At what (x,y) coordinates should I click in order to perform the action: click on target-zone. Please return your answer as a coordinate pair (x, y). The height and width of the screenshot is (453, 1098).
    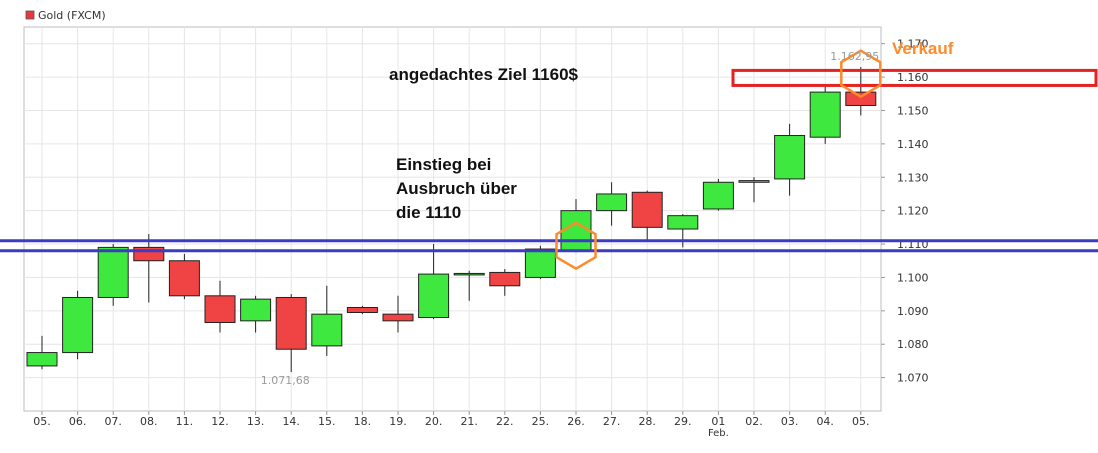
    Looking at the image, I should click on (914, 77).